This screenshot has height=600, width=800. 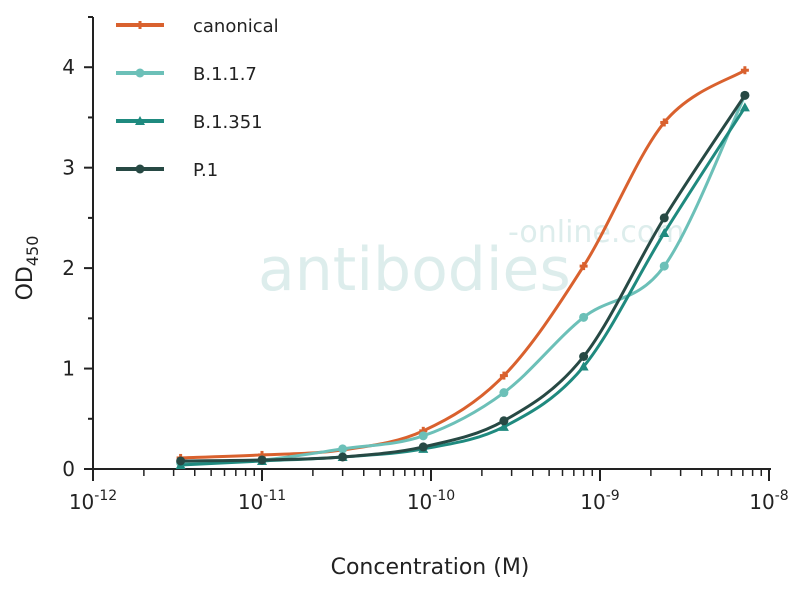 What do you see at coordinates (68, 268) in the screenshot?
I see `y-tick-label: 2` at bounding box center [68, 268].